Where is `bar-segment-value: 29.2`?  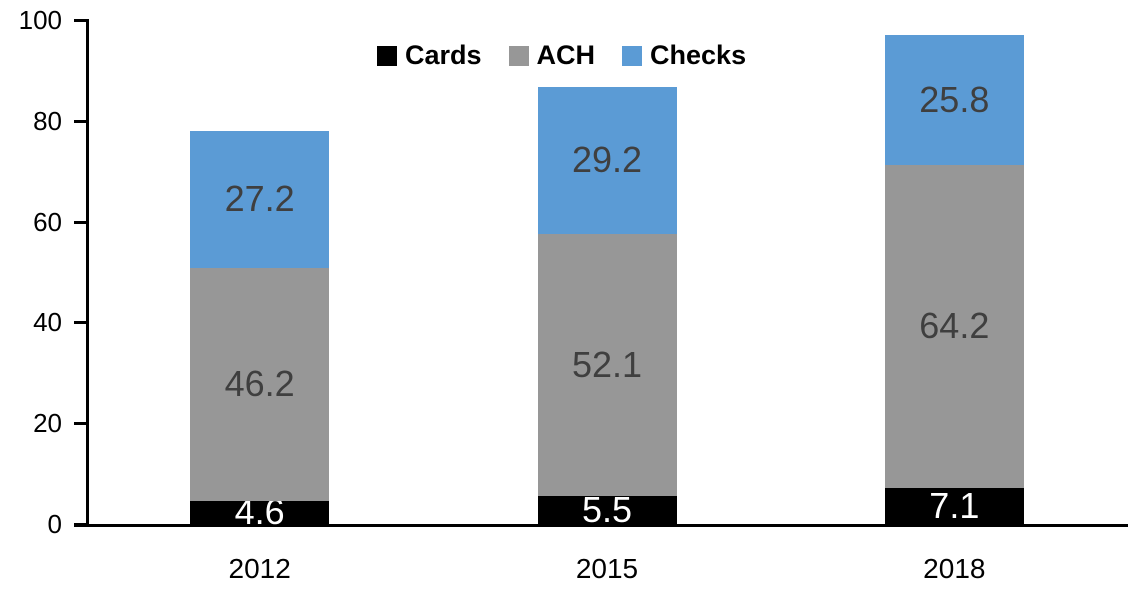
bar-segment-value: 29.2 is located at coordinates (607, 160).